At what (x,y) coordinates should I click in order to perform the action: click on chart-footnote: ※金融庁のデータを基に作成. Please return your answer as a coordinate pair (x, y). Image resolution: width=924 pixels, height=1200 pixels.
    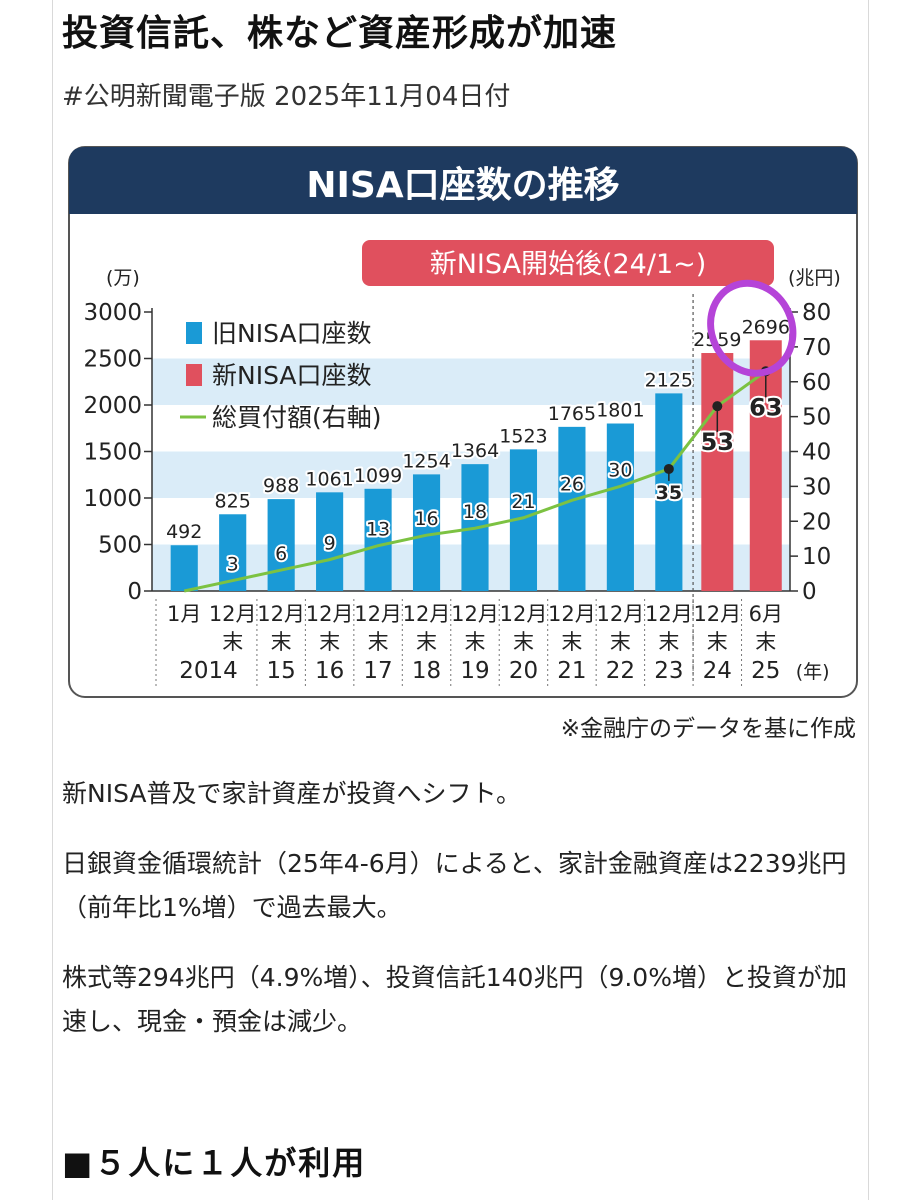
    Looking at the image, I should click on (708, 729).